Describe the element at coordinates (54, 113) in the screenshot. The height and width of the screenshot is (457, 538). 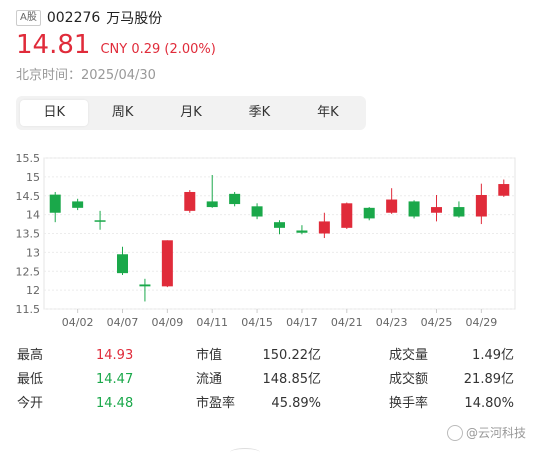
I see `tab-daily-k: 日K` at that location.